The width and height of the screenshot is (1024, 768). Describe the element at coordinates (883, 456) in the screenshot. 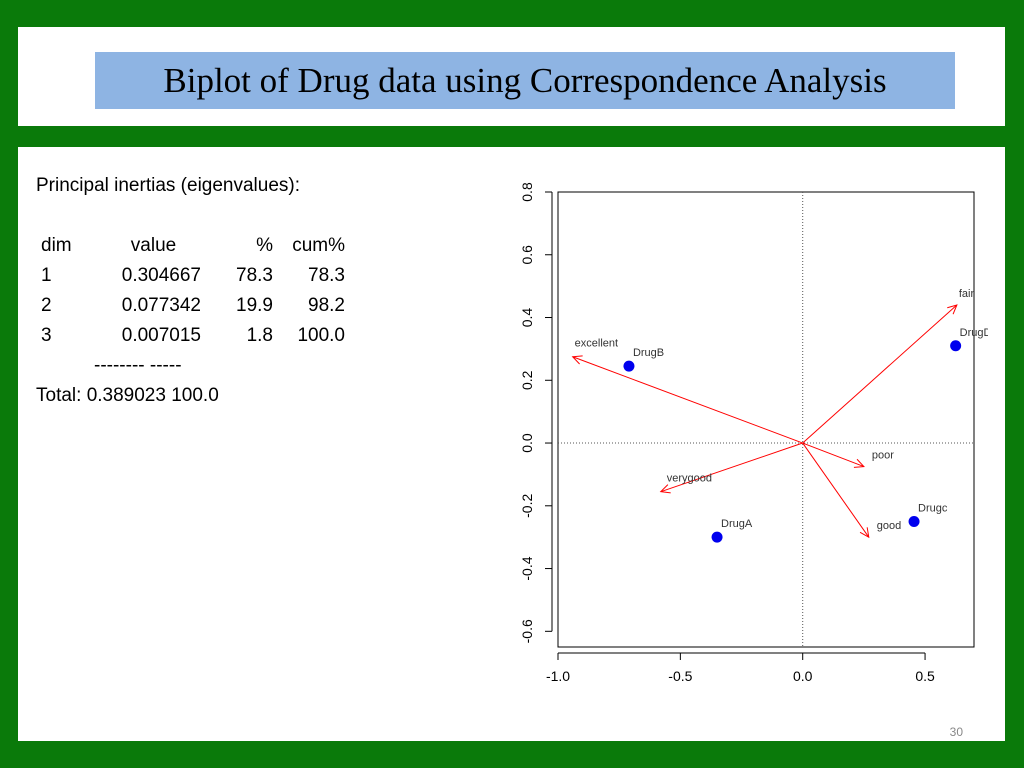

I see `arrow-label: poor` at that location.